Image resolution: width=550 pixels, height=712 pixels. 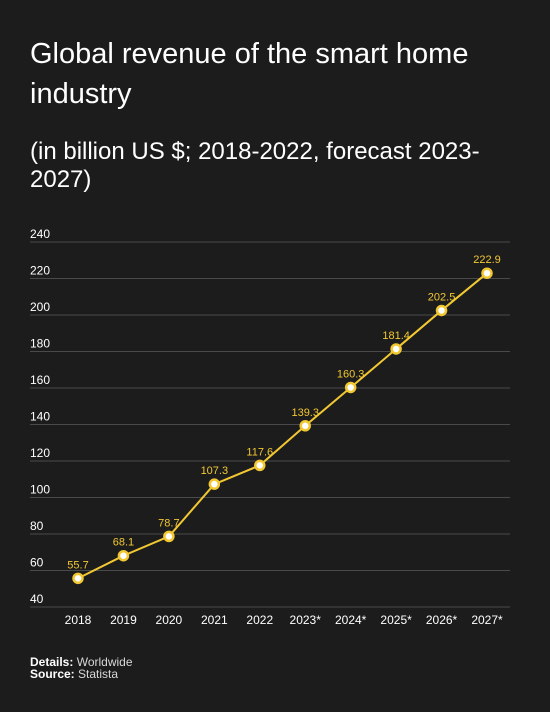 I want to click on source-label: Source:, so click(x=52, y=674).